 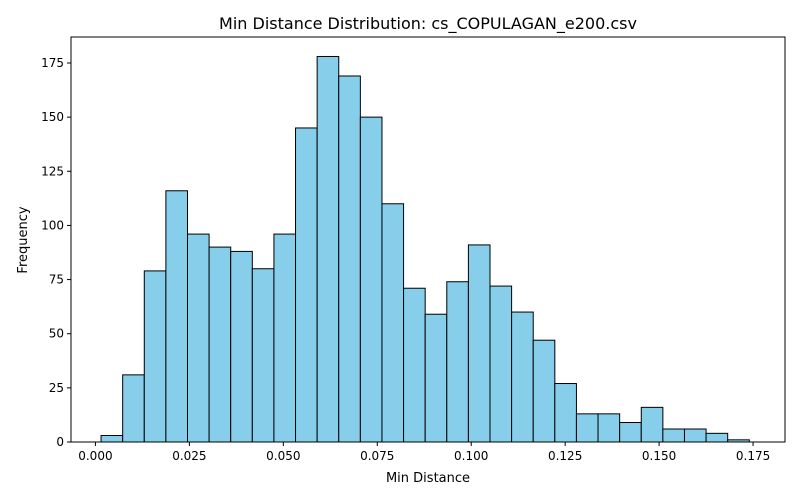 What do you see at coordinates (377, 456) in the screenshot?
I see `x-tick-label: 0.075` at bounding box center [377, 456].